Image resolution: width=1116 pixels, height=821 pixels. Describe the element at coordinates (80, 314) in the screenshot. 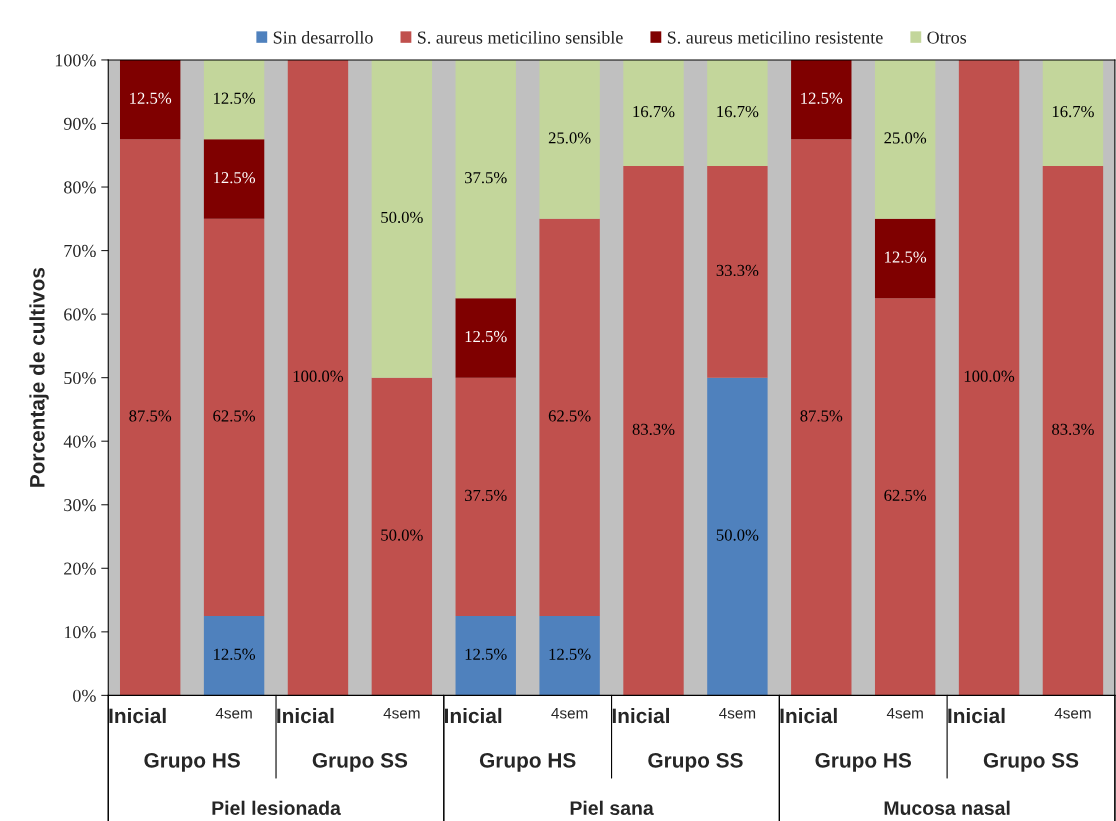

I see `y-tick-label: 60%` at that location.